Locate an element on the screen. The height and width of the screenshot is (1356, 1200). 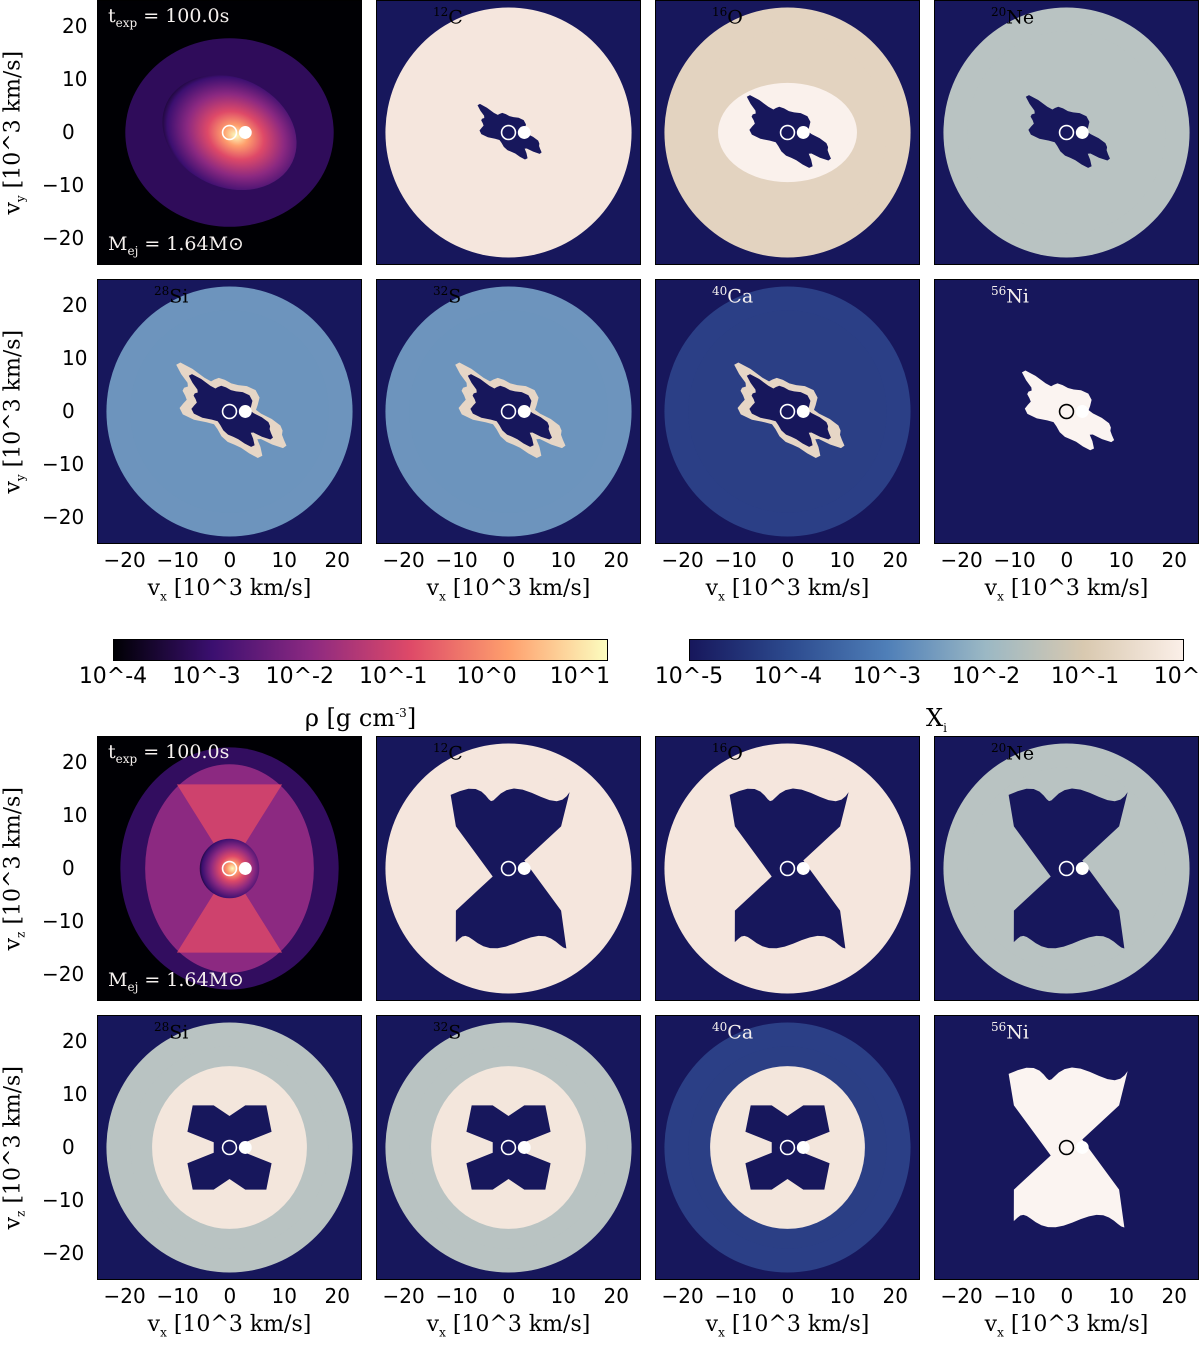
abundance-tick-label: 10^-5 is located at coordinates (689, 676).